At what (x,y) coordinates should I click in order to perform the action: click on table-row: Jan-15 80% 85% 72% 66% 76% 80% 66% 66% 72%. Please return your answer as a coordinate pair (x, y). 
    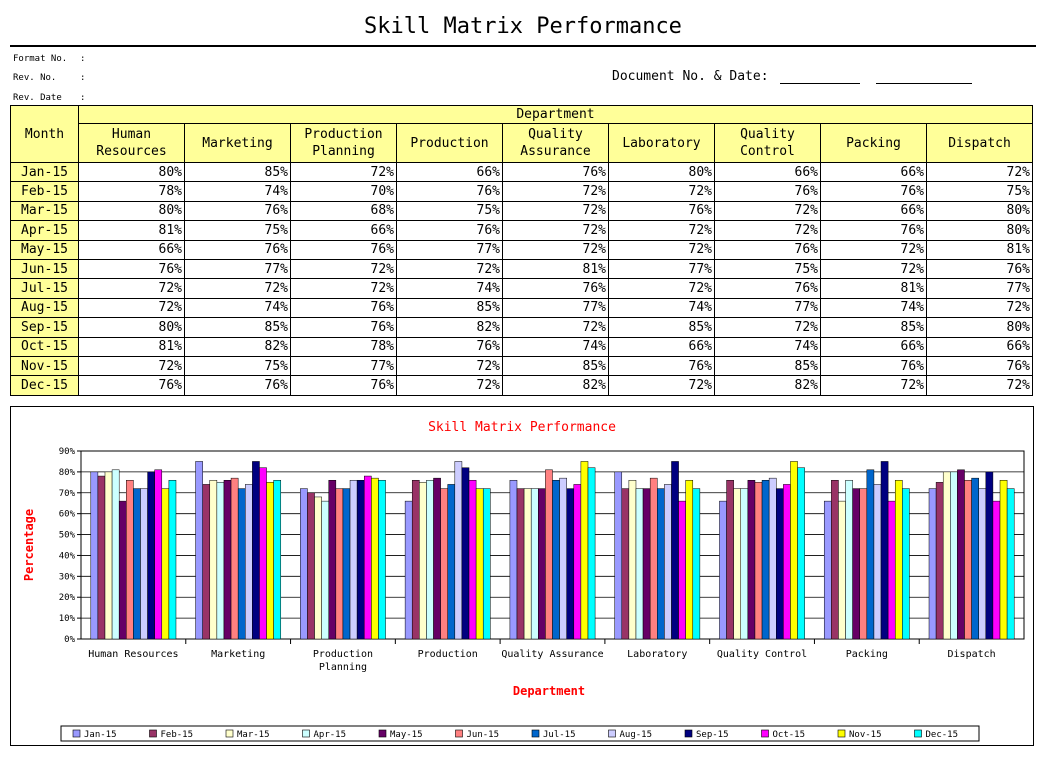
    Looking at the image, I should click on (521, 172).